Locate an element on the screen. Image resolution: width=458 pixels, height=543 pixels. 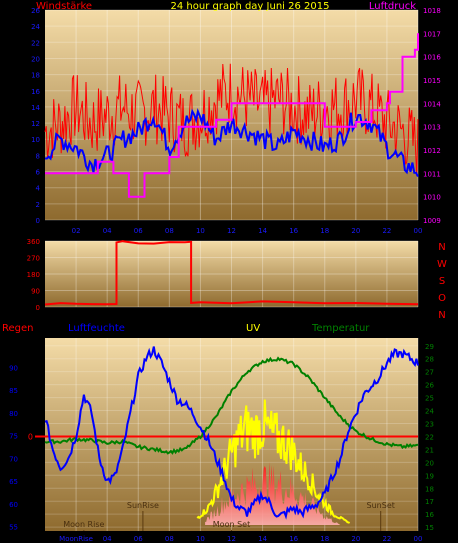
pressure-y-tick: 1013 is located at coordinates (432, 128).